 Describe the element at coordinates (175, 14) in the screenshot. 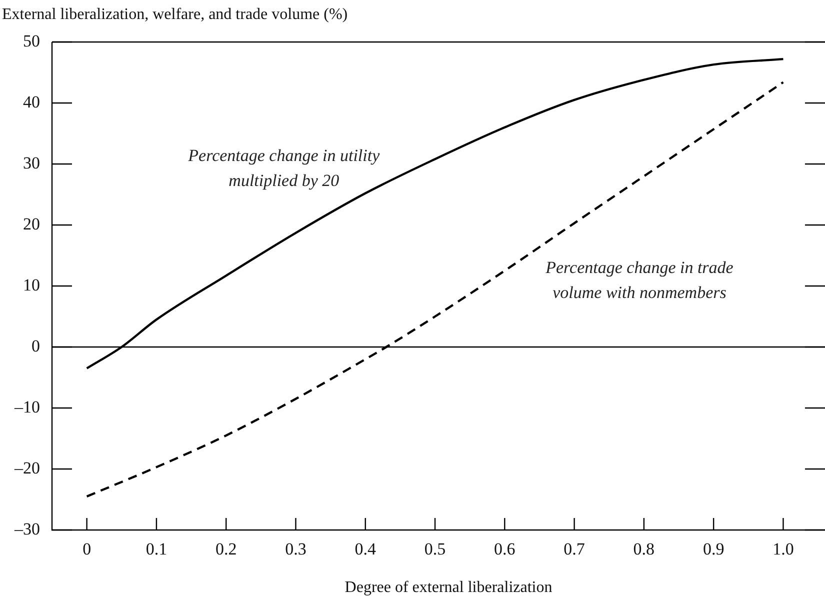

I see `y-axis-title: External liberalization, welfare, and trade volume (%)` at that location.